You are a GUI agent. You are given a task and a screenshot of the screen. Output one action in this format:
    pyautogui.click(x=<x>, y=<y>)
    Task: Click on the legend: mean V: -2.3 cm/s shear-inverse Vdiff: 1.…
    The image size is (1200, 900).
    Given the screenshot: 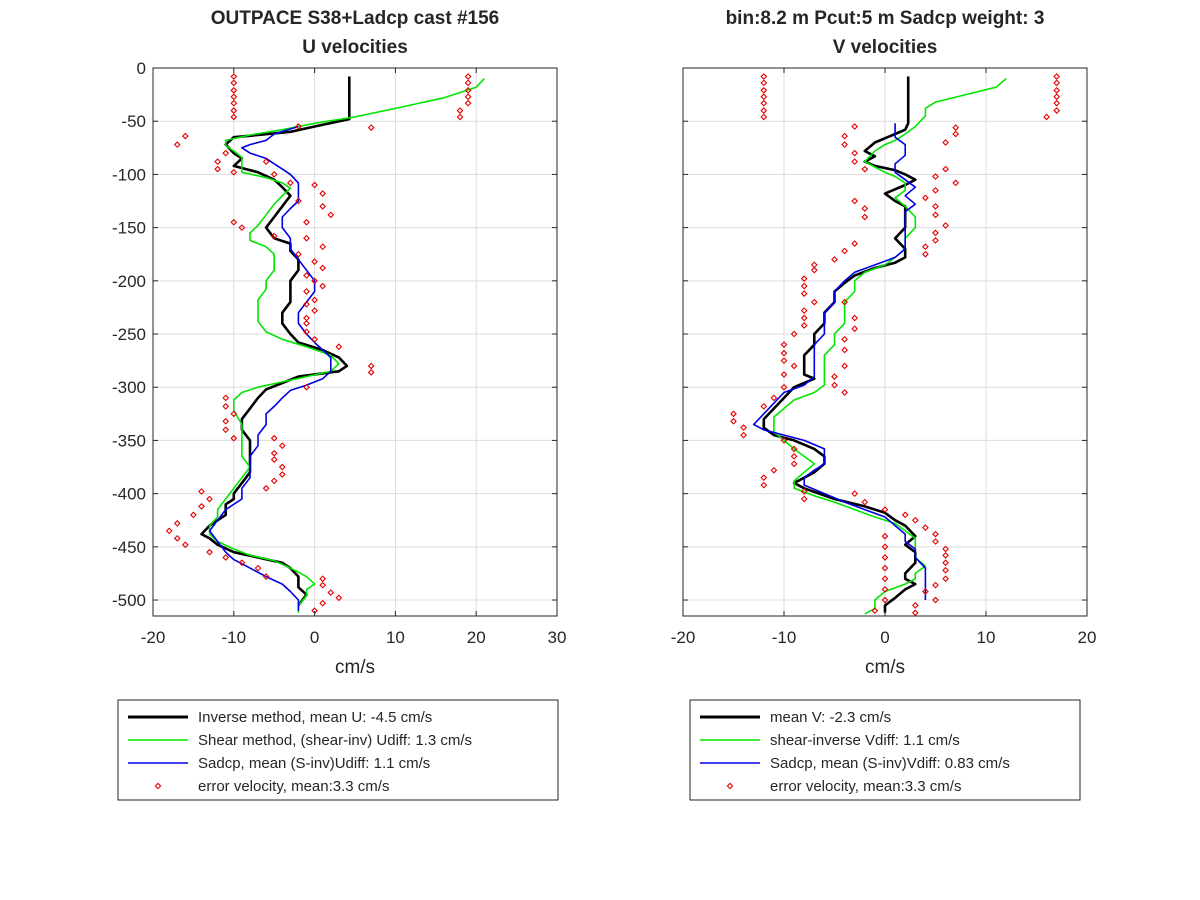 What is the action you would take?
    pyautogui.click(x=885, y=750)
    